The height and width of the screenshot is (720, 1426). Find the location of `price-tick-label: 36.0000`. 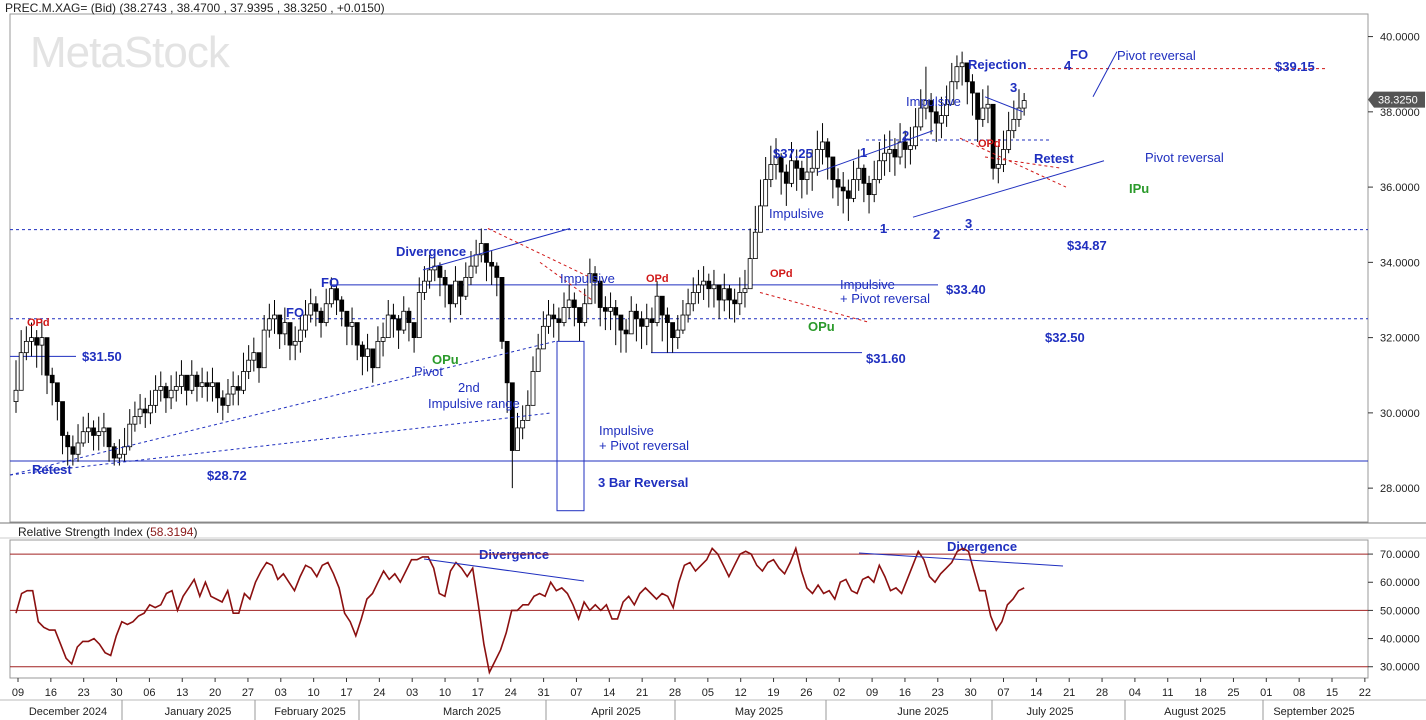

price-tick-label: 36.0000 is located at coordinates (1400, 188).